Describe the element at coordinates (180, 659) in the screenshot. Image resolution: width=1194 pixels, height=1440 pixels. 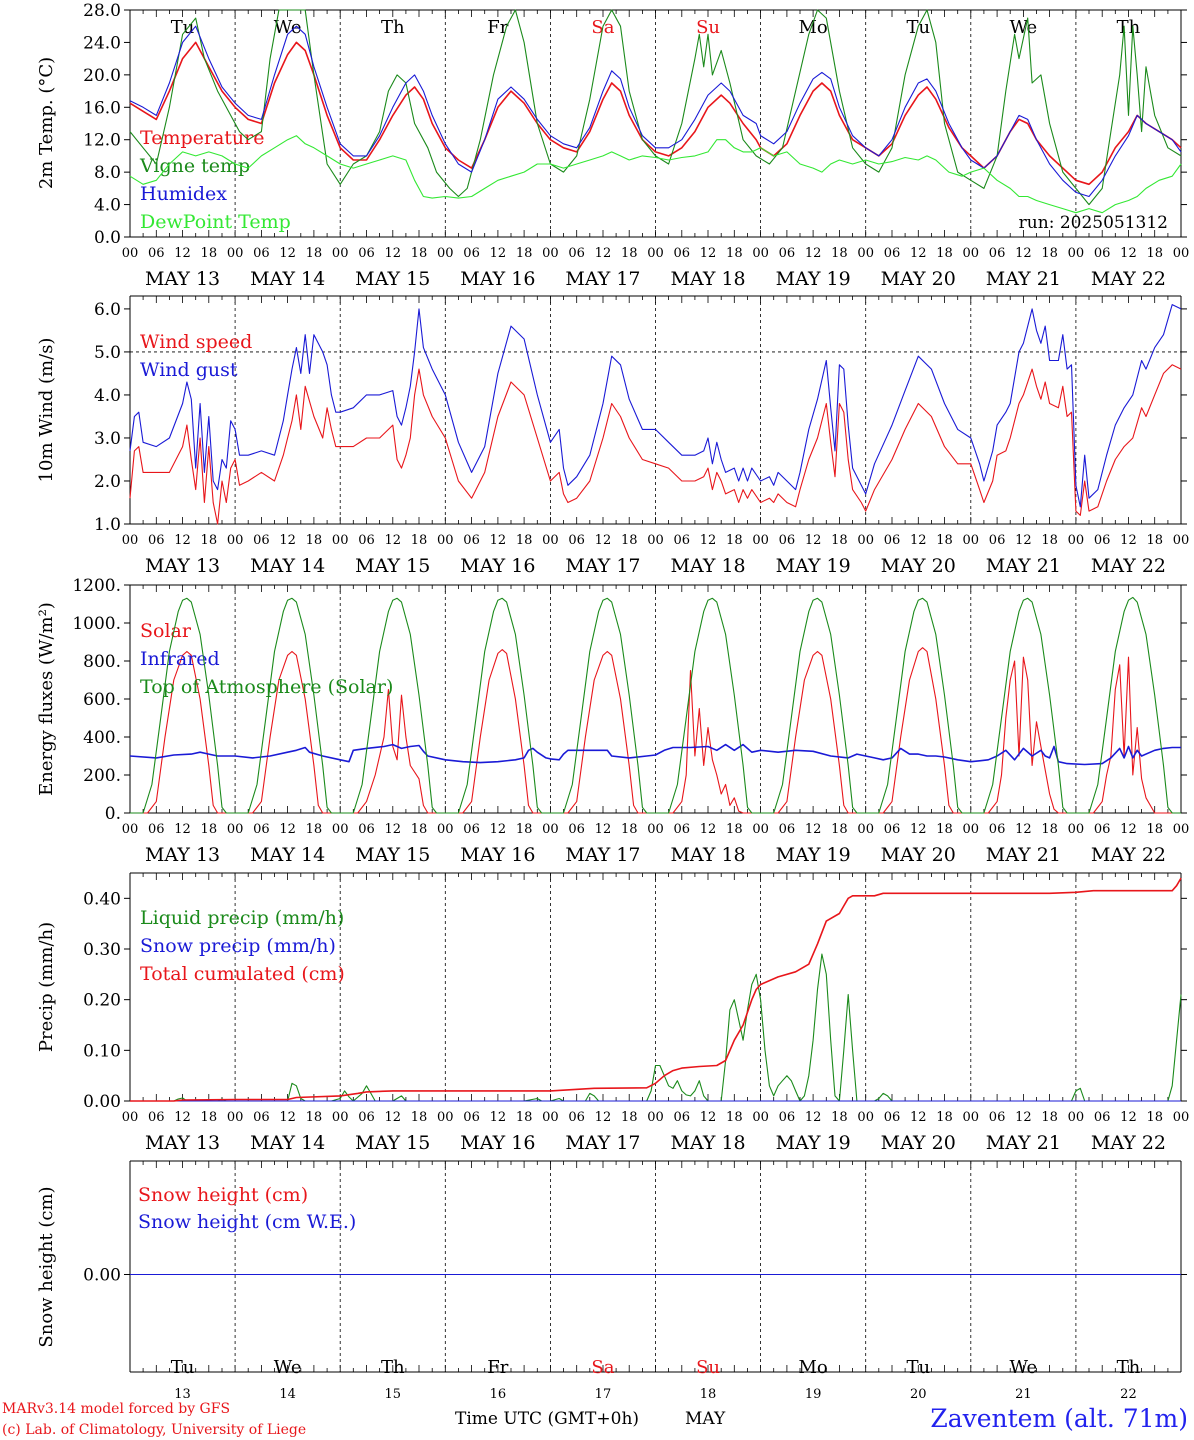
I see `legend-entry: Infrared` at that location.